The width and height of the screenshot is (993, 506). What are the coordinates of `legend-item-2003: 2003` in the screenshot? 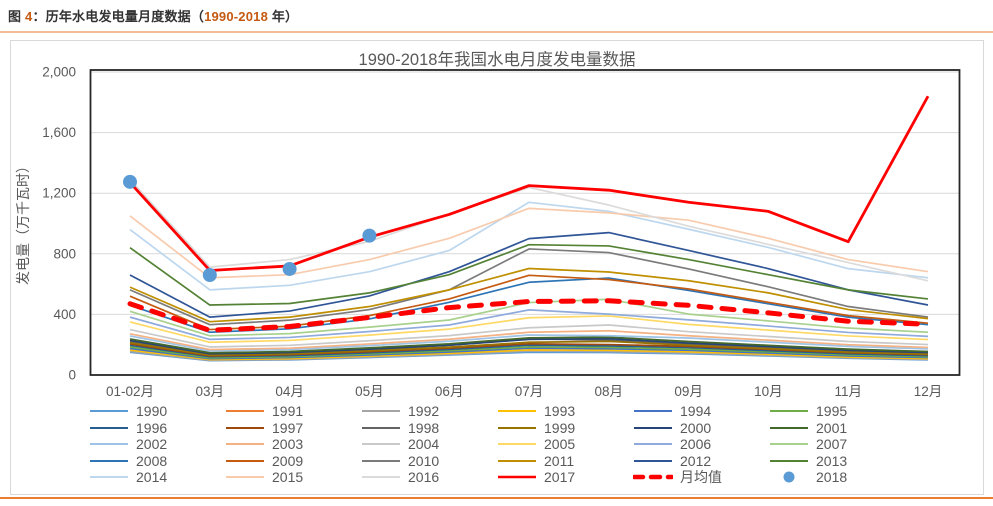 It's located at (293, 444).